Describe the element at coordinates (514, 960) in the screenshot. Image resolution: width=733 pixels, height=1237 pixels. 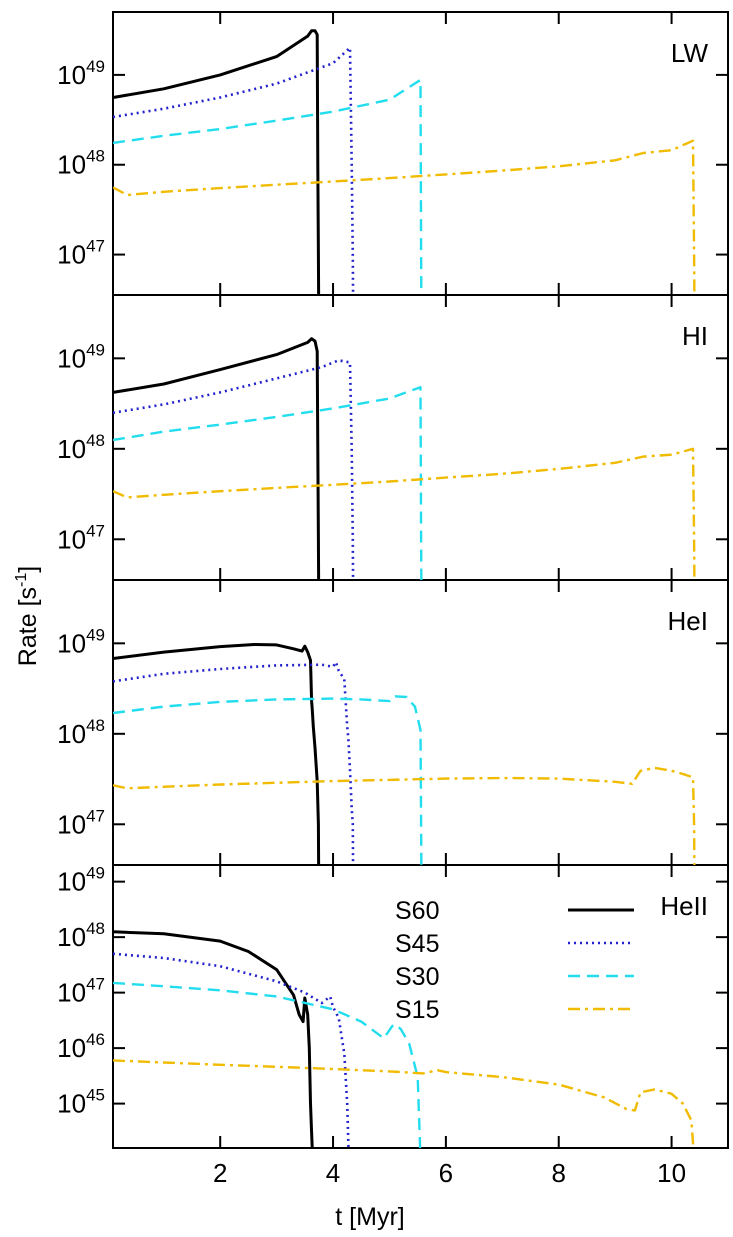
I see `legend: S60 S45 S30 S15` at that location.